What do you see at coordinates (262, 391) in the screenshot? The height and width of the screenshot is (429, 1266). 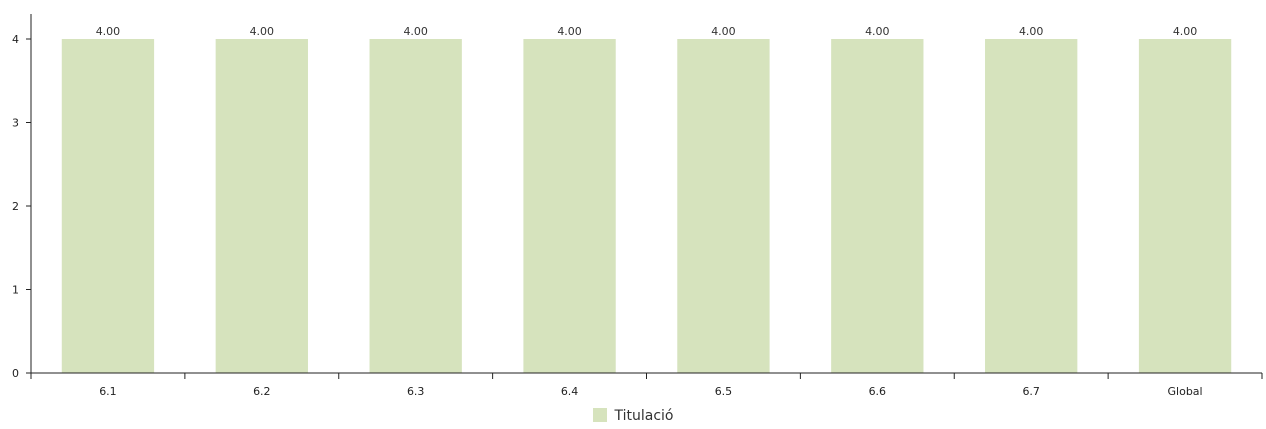 I see `x-tick-label: 6.2` at bounding box center [262, 391].